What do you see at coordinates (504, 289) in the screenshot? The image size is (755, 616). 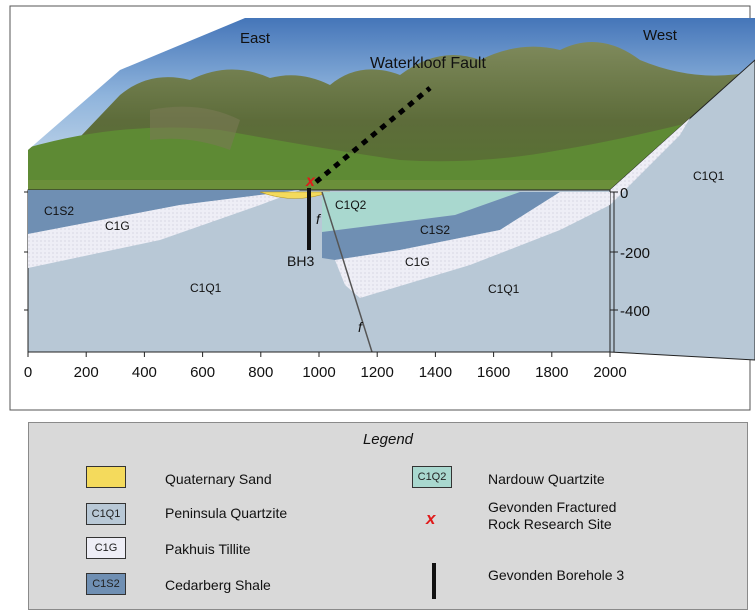 I see `unit-label-c1q1-right: C1Q1` at bounding box center [504, 289].